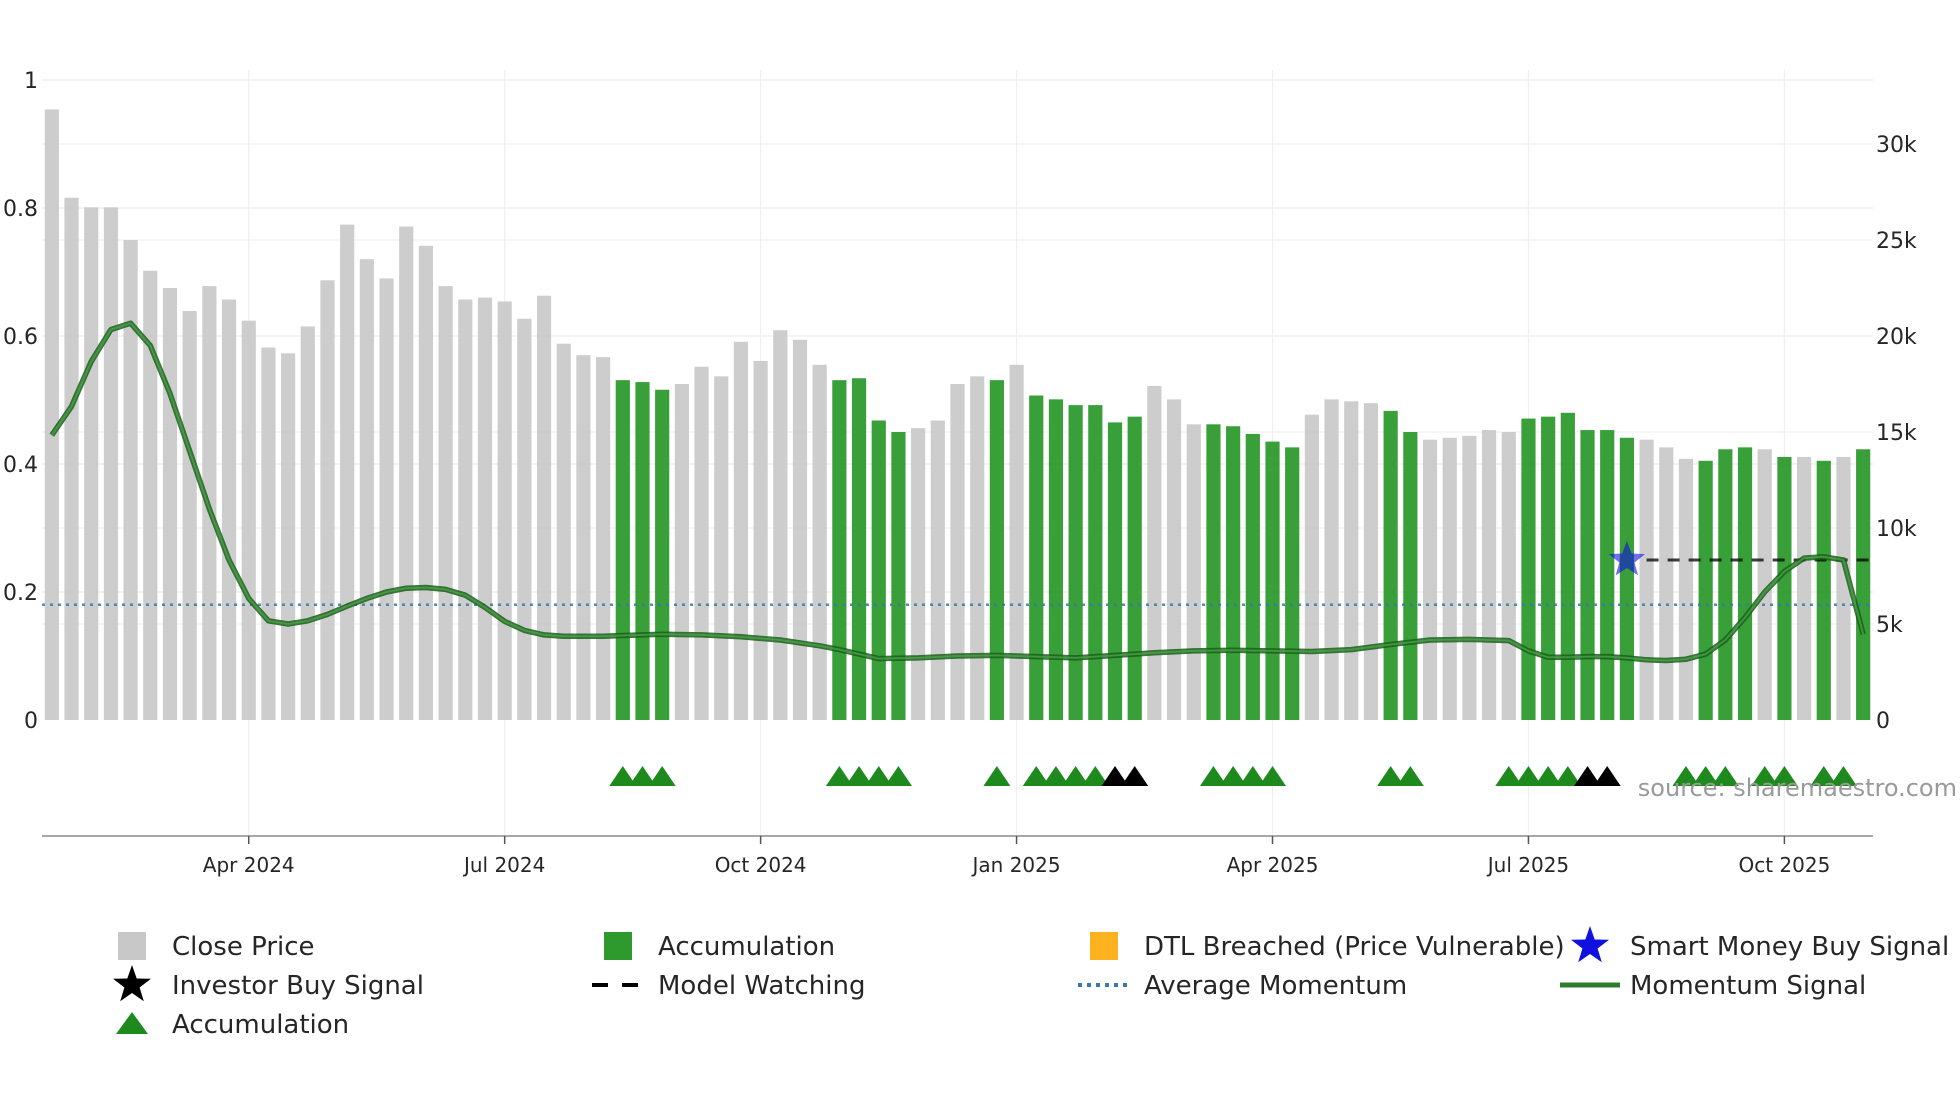 The image size is (1960, 1102). Describe the element at coordinates (1607, 776) in the screenshot. I see `investor-buy-marker` at that location.